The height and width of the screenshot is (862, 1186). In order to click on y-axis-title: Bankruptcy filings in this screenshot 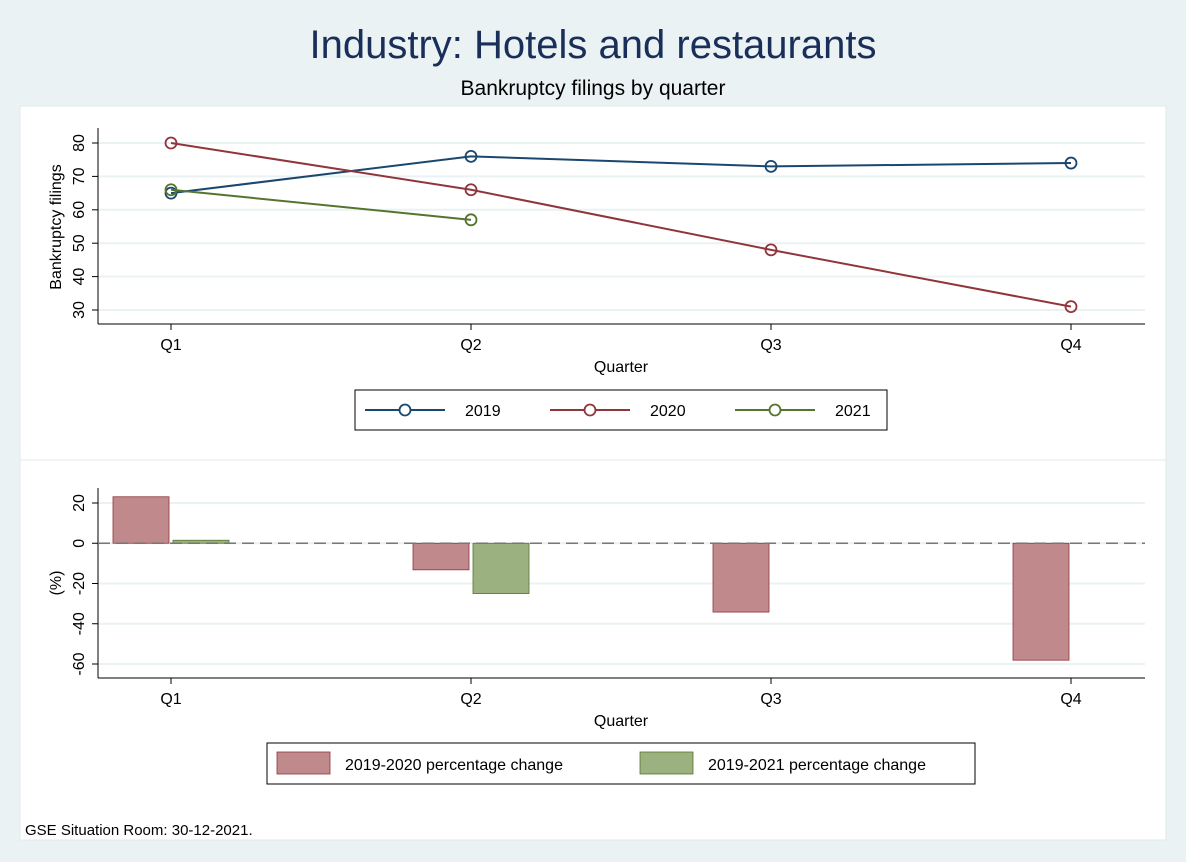, I will do `click(56, 226)`.